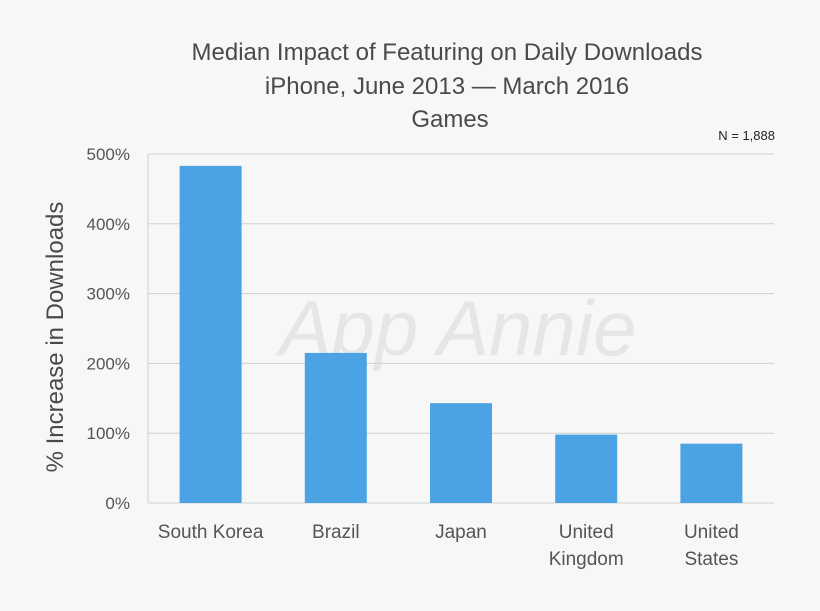  I want to click on y-axis-ticks: 0% 100% 200% 300% 400% 500%, so click(108, 329).